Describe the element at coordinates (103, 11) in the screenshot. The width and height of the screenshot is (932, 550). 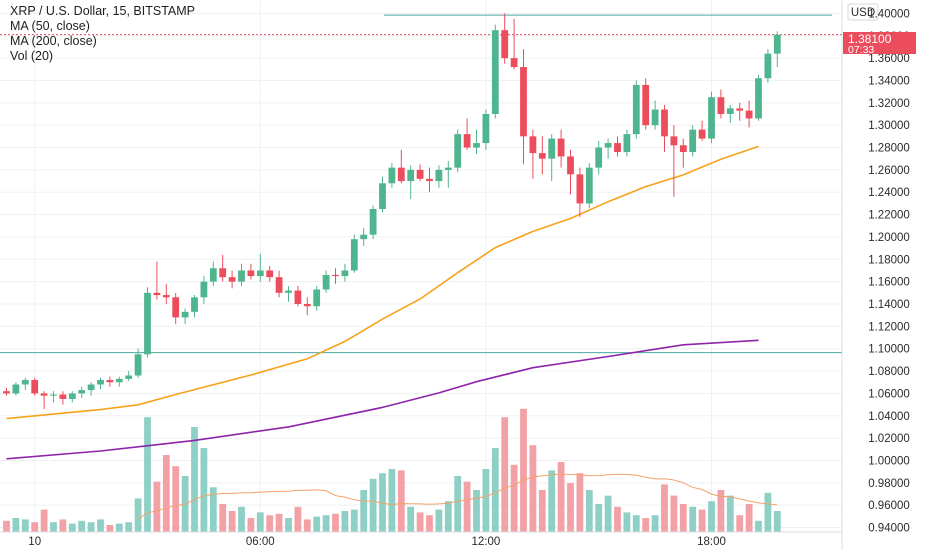
I see `symbol-title: XRP / U.S. Dollar, 15, BITSTAMP` at that location.